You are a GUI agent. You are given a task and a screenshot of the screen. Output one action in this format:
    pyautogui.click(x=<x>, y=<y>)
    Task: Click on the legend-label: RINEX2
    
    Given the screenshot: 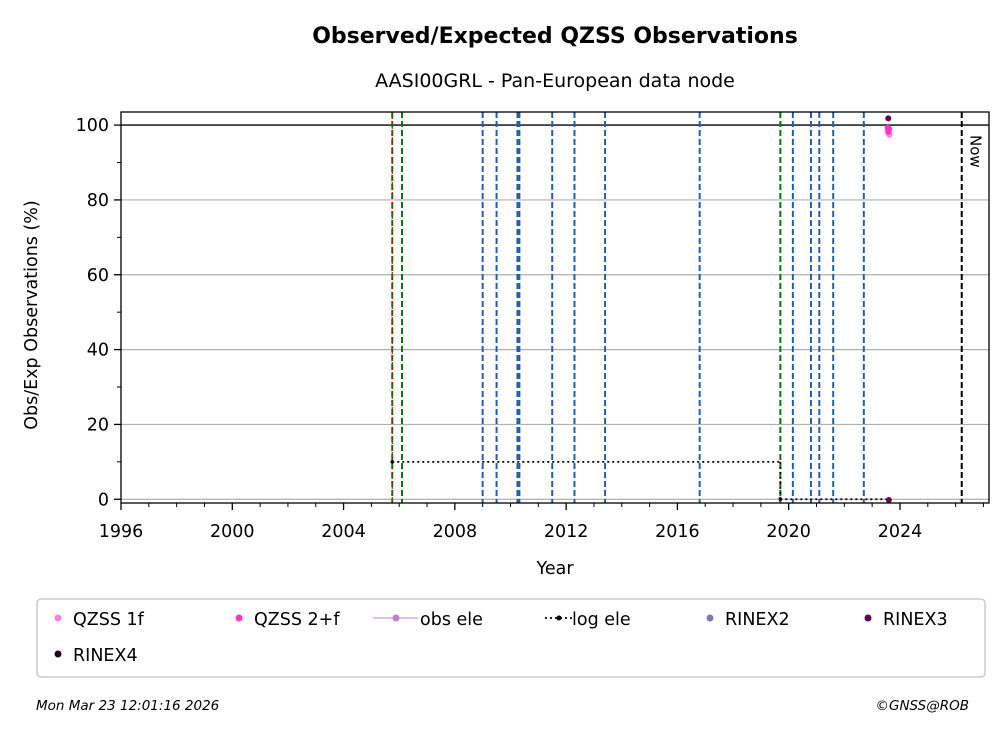 What is the action you would take?
    pyautogui.click(x=757, y=620)
    